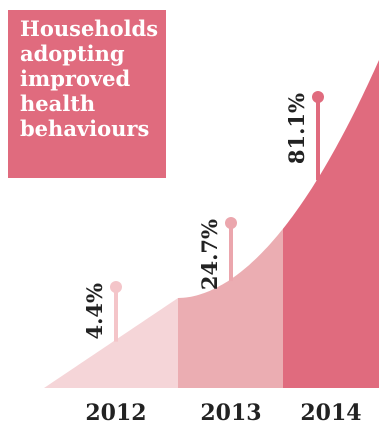 The height and width of the screenshot is (431, 379). Describe the element at coordinates (296, 128) in the screenshot. I see `value-label-2014: 81.1%` at that location.